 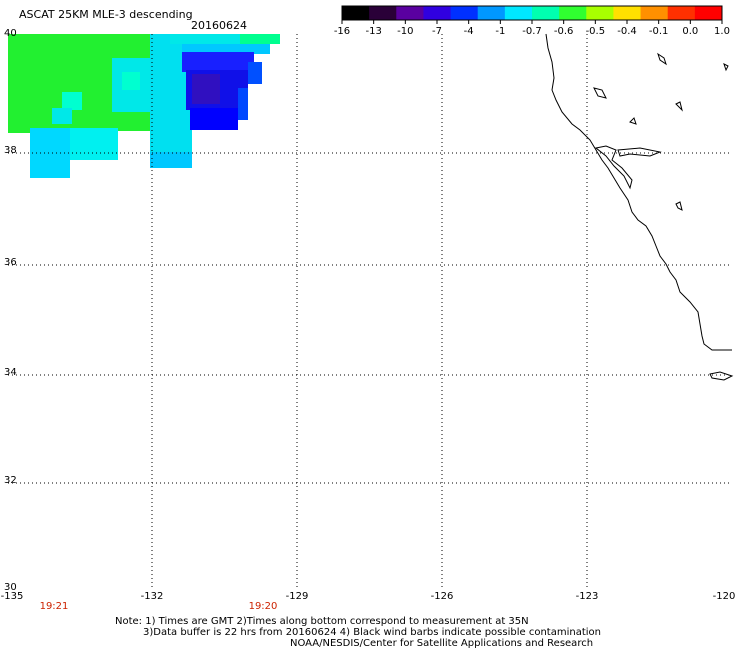 I want to click on map-title: ASCAT 25KM MLE-3 descending, so click(x=106, y=14).